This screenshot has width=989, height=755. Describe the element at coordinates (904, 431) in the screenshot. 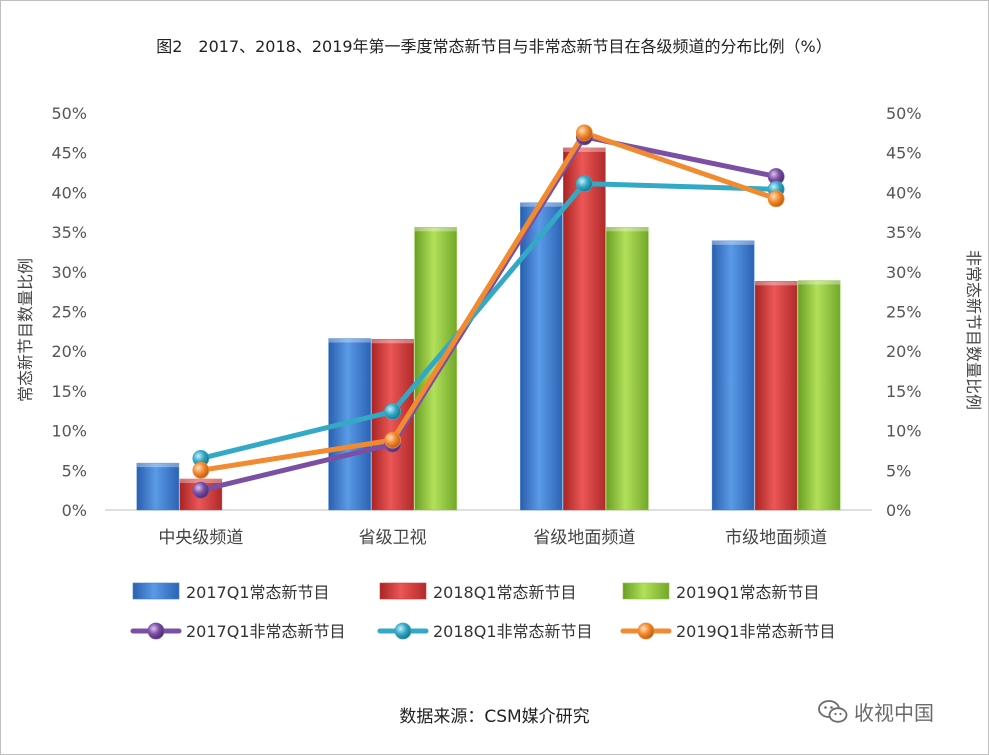

I see `y-tick-label-right: 10%` at that location.